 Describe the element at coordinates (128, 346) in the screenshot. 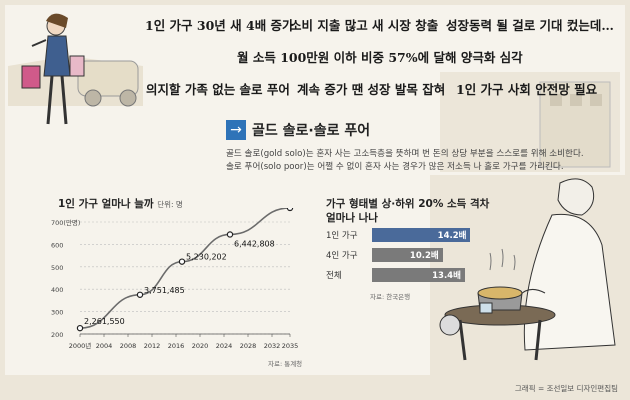

I see `x-tick-label: 2008` at that location.